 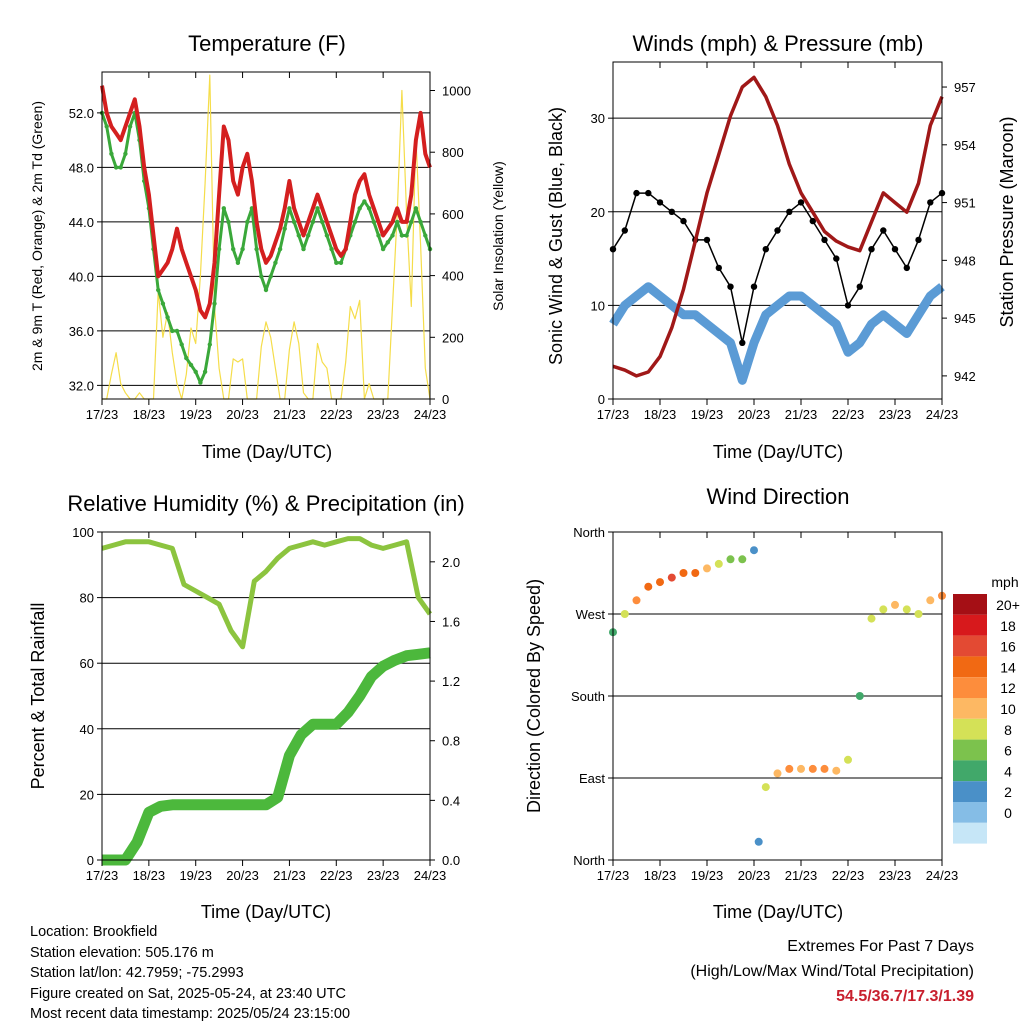 What do you see at coordinates (965, 318) in the screenshot?
I see `y2-tick-label: 945` at bounding box center [965, 318].